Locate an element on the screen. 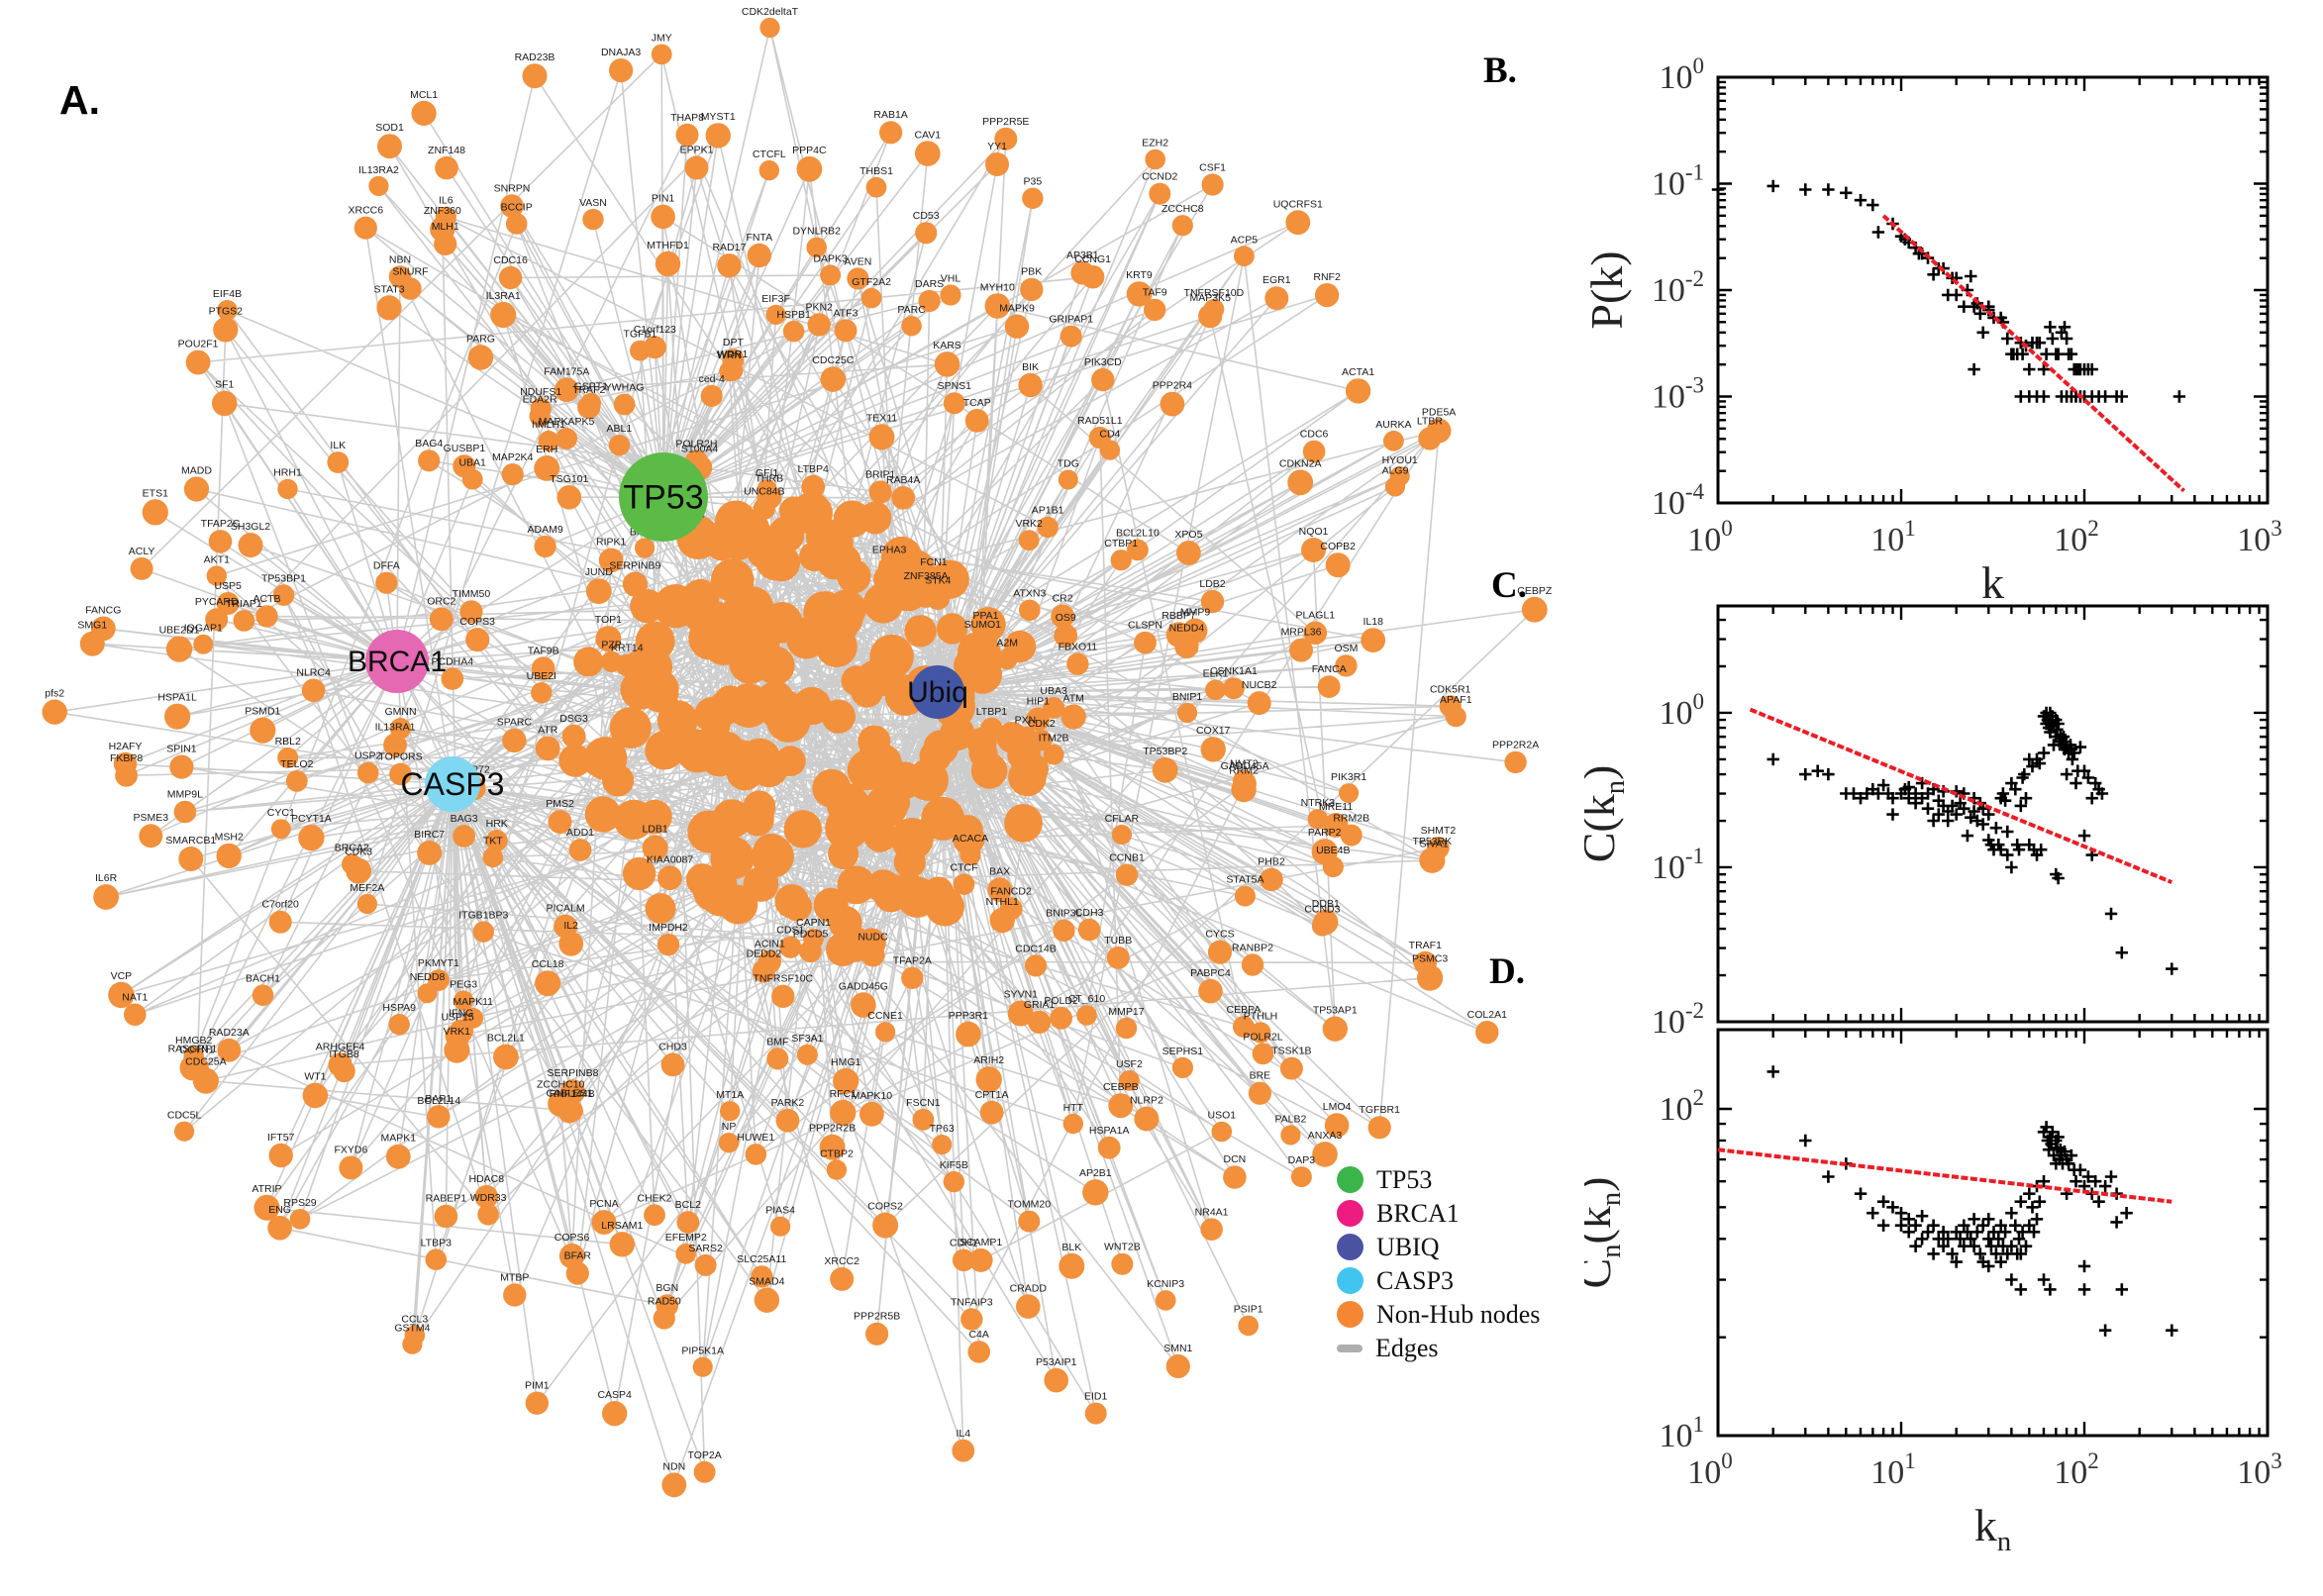 This screenshot has width=2323, height=1596. network-node-label: CDC25C is located at coordinates (833, 360).